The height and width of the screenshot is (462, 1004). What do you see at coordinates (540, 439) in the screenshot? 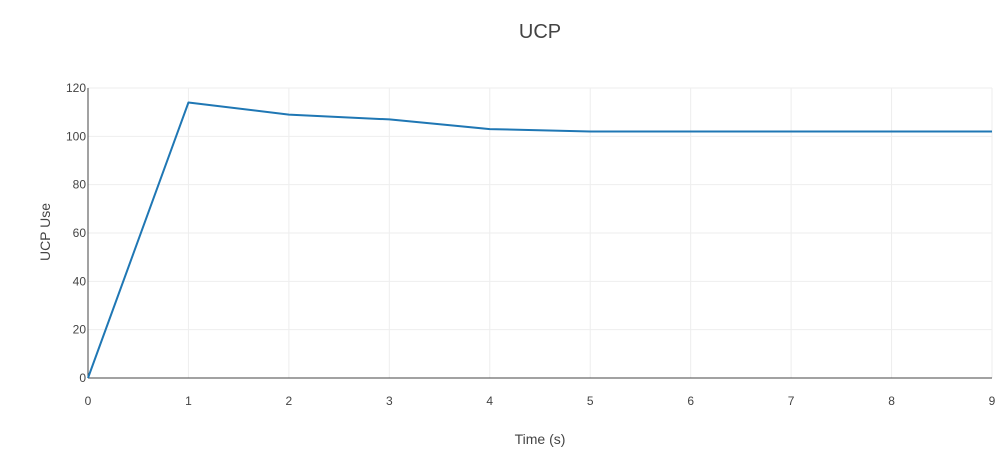
I see `x-axis-label: Time (s)` at bounding box center [540, 439].